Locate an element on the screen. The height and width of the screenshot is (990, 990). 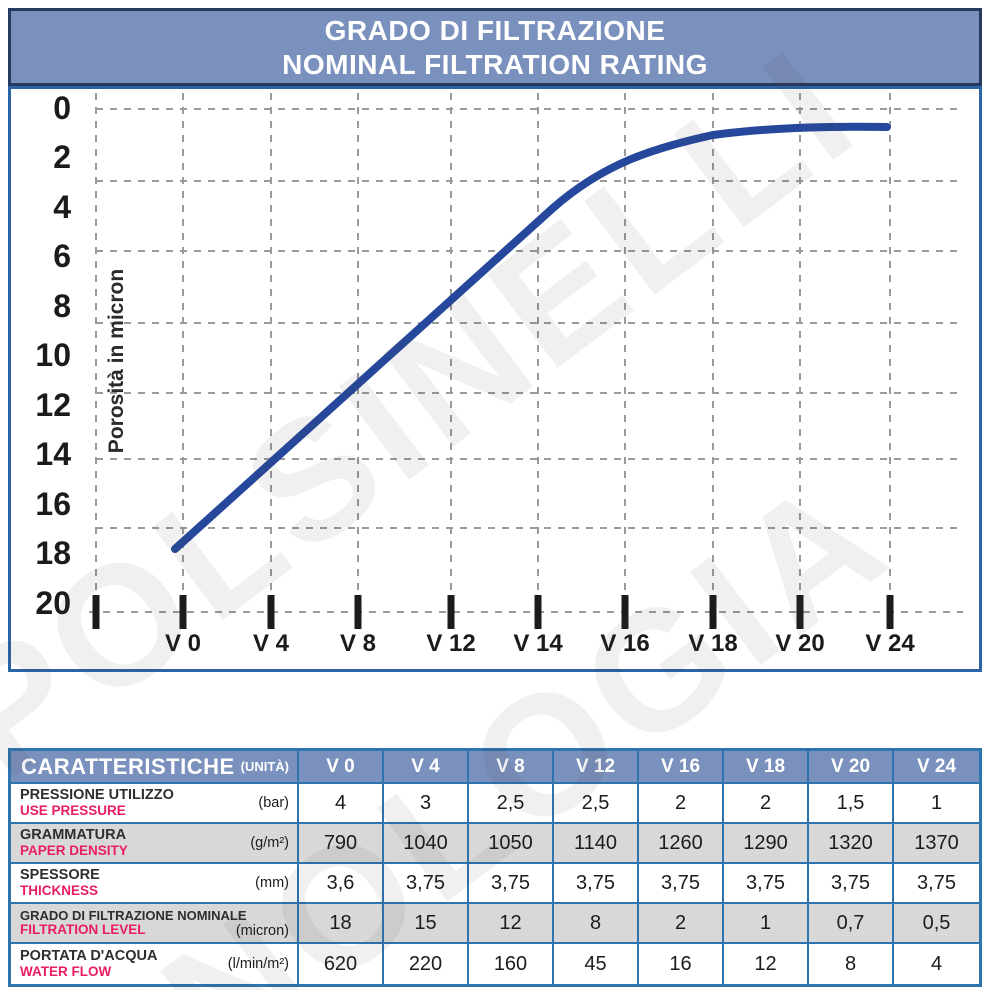
y-tick-label: 12 is located at coordinates (53, 405).